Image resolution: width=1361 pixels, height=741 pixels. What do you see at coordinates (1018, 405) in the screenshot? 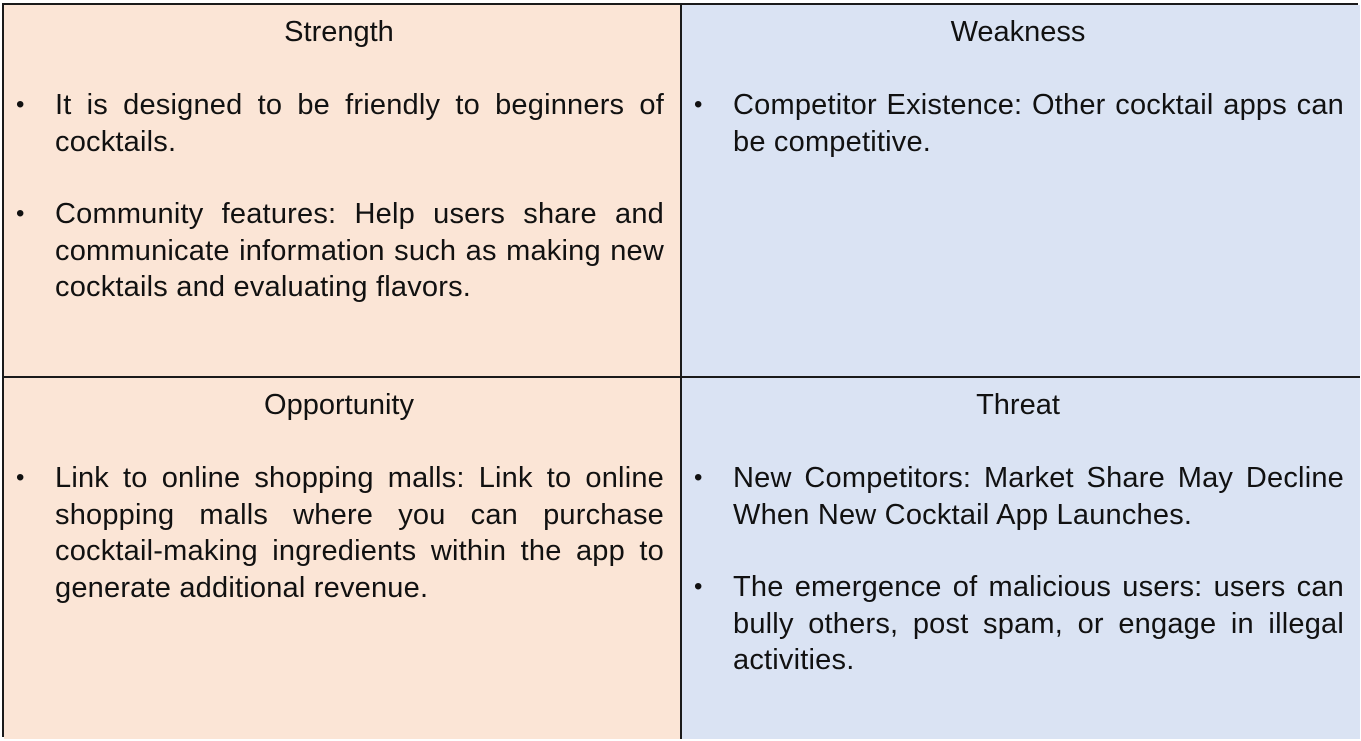
I see `threat-title: Threat` at bounding box center [1018, 405].